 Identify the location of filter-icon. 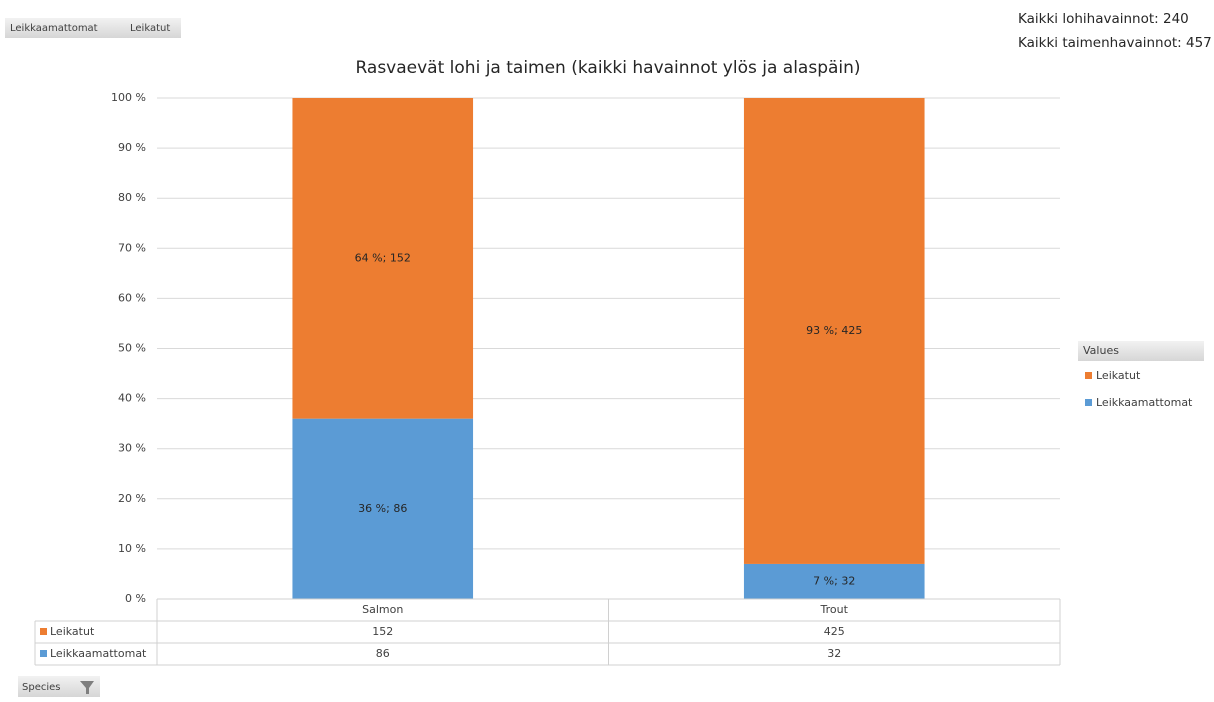
(87, 687).